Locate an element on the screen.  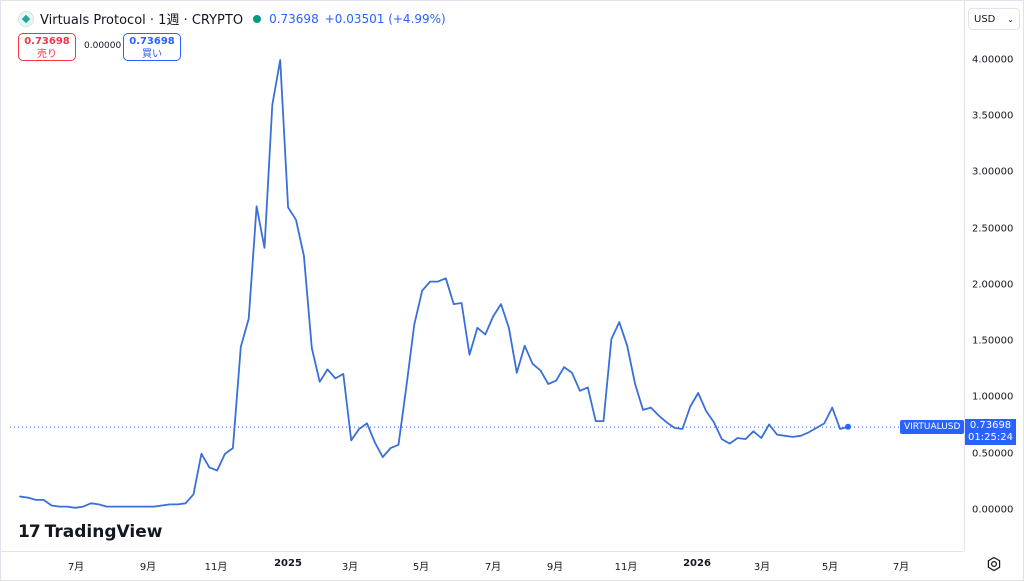
price-tick: 2.00000 is located at coordinates (993, 285).